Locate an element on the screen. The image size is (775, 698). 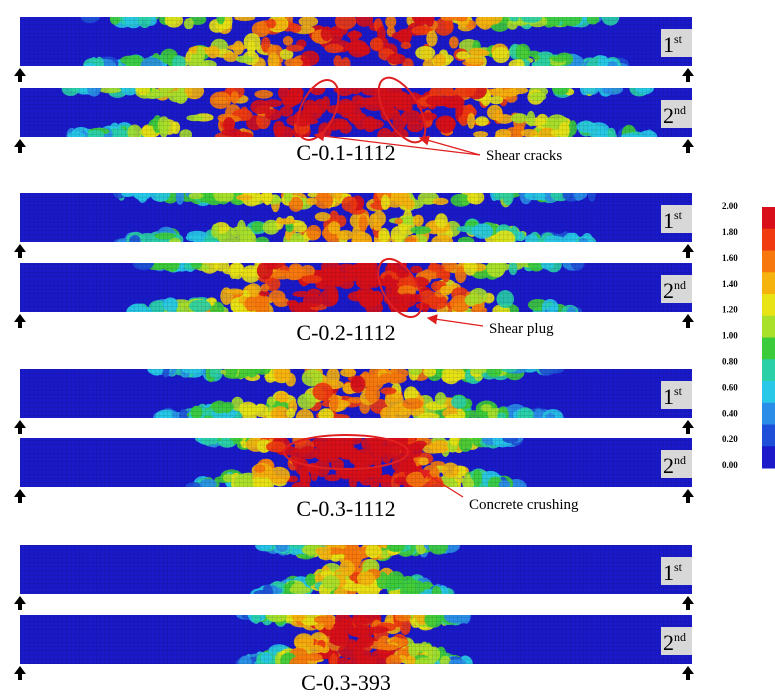
colorbar-tick: 0.60 is located at coordinates (730, 387).